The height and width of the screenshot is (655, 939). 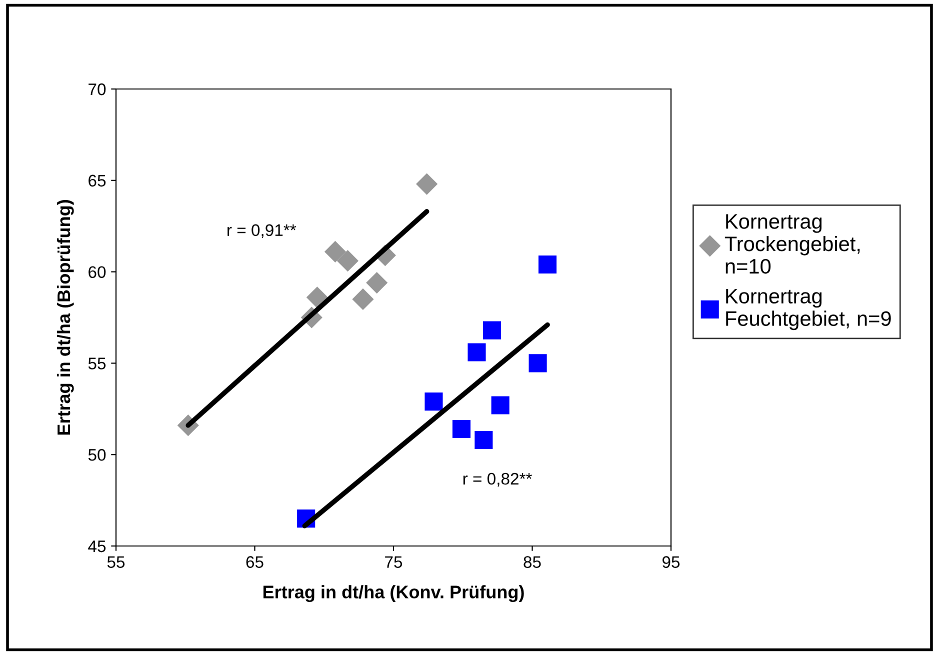 What do you see at coordinates (393, 593) in the screenshot?
I see `x-axis-title: Ertrag in dt/ha (Konv. Prüfung)` at bounding box center [393, 593].